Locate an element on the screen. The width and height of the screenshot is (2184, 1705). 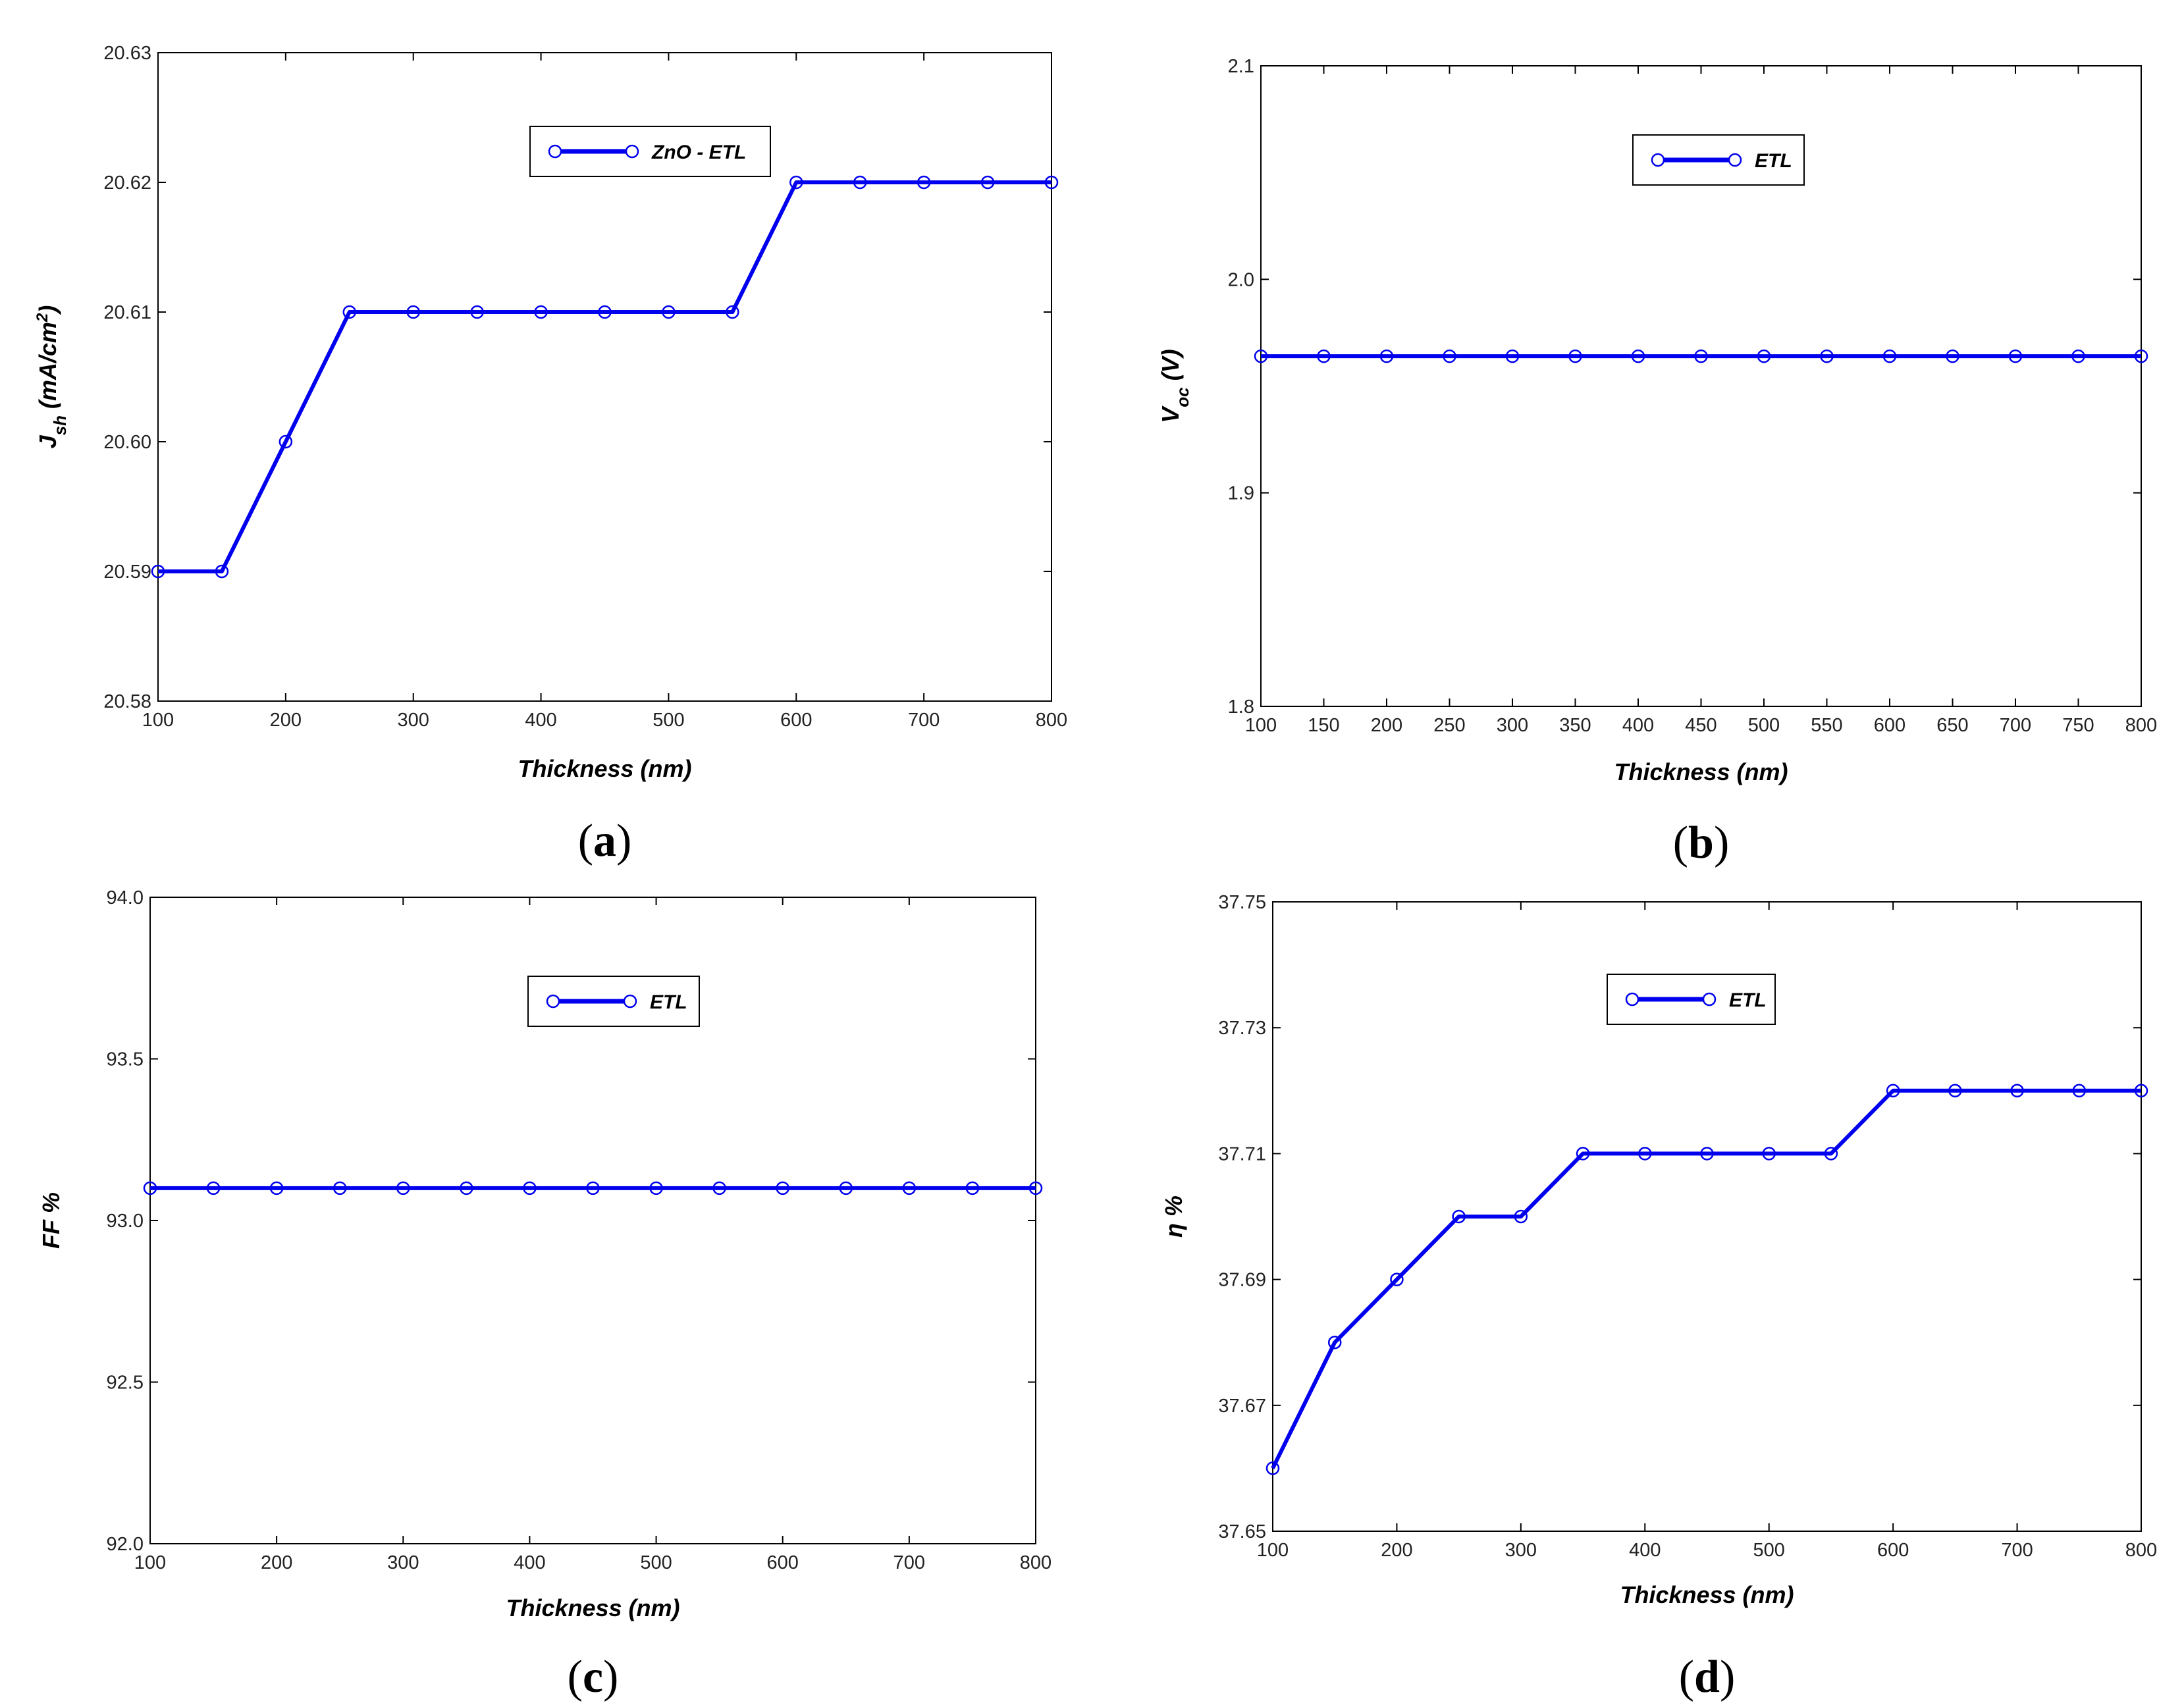
y-tick-label: 20.59 is located at coordinates (127, 572).